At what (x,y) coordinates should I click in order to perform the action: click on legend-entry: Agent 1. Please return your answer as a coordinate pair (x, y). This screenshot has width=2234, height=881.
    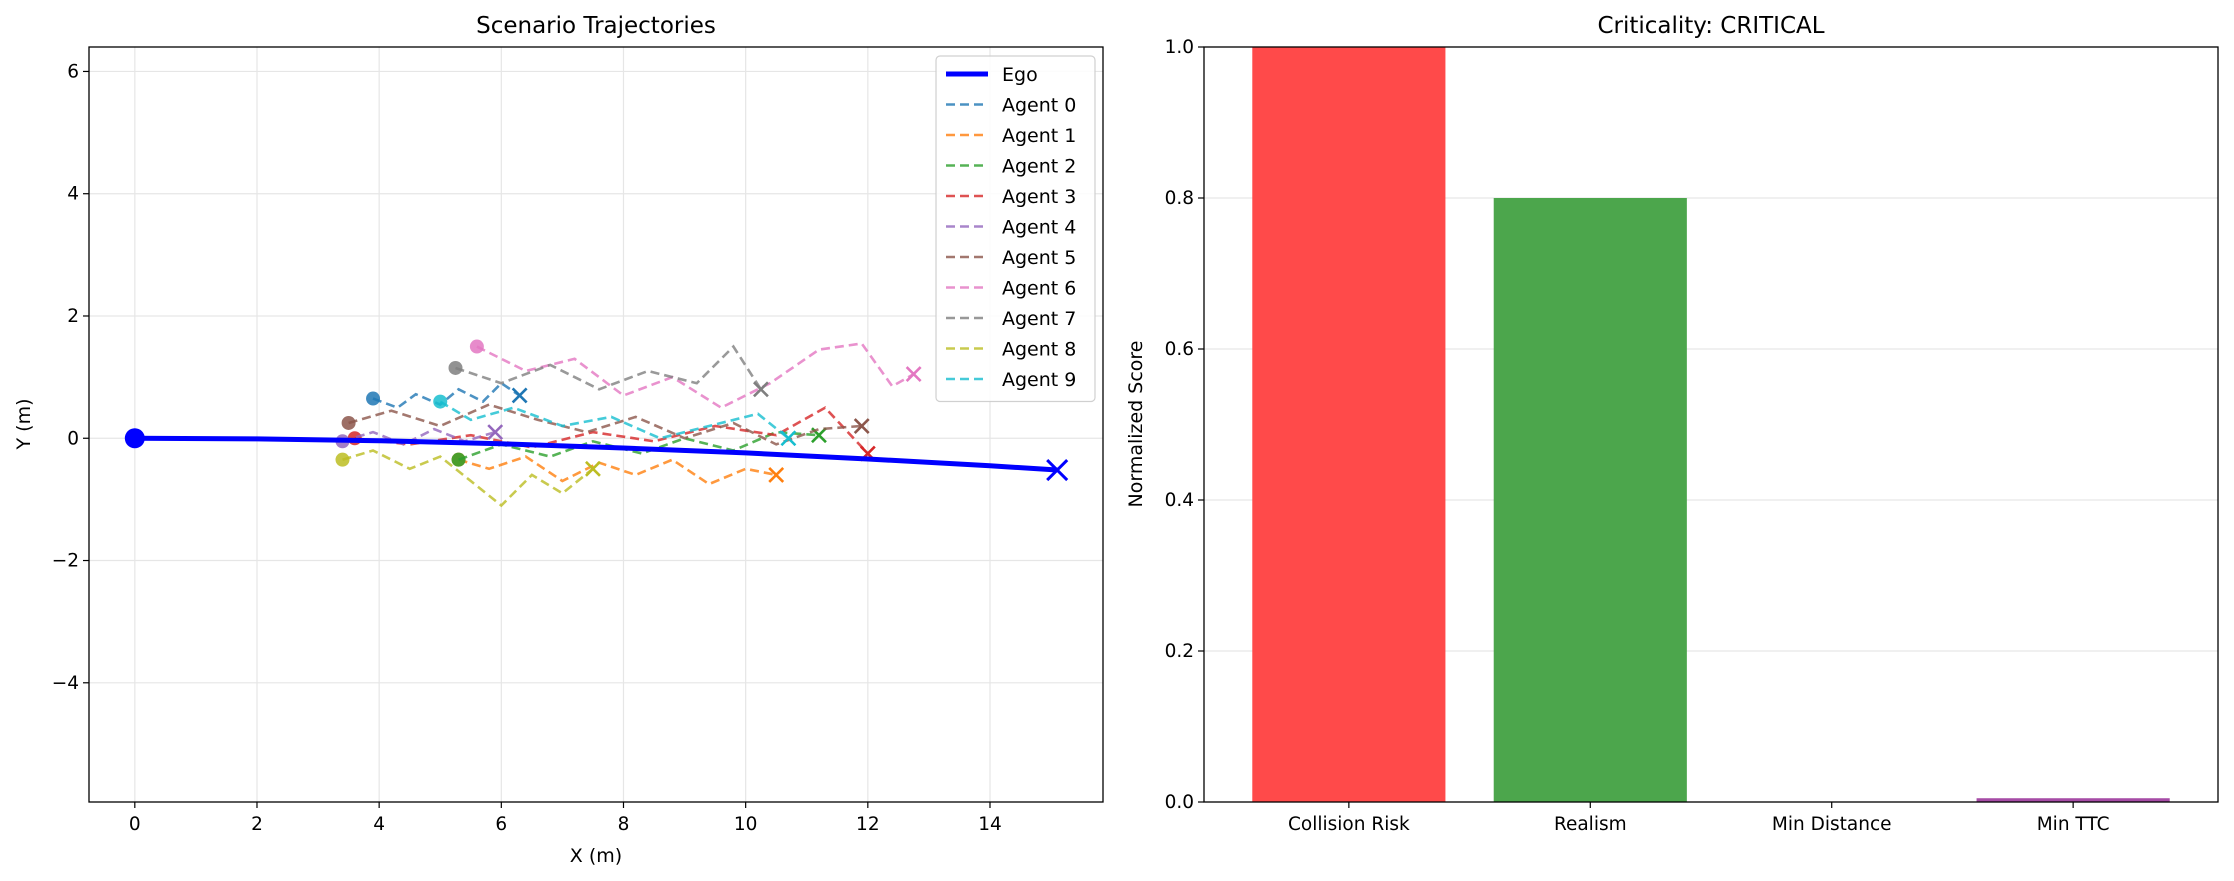
    Looking at the image, I should click on (1039, 136).